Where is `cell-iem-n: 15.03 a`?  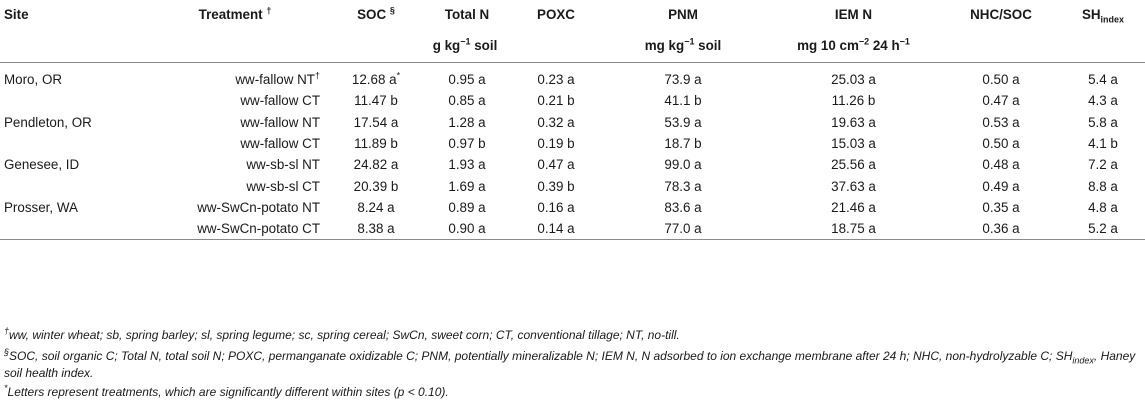
cell-iem-n: 15.03 a is located at coordinates (853, 144).